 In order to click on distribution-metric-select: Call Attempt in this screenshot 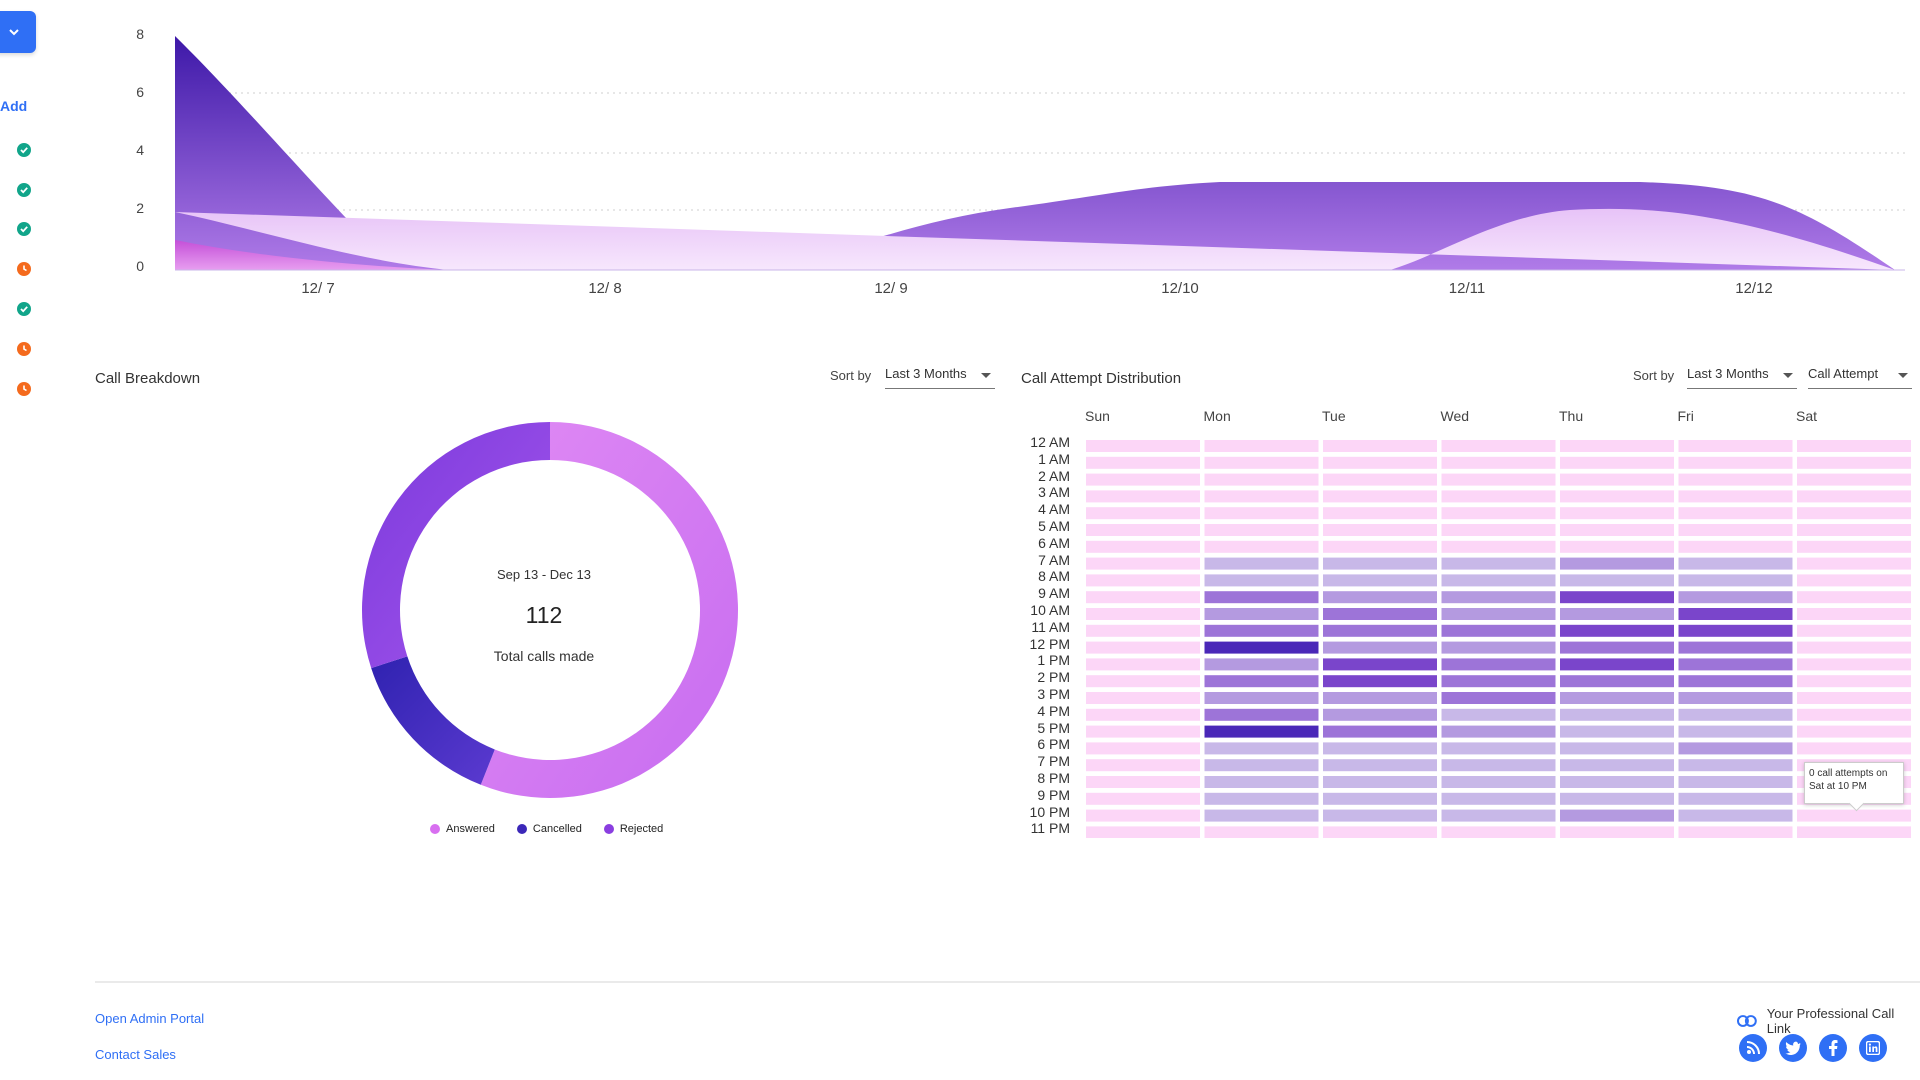, I will do `click(1860, 377)`.